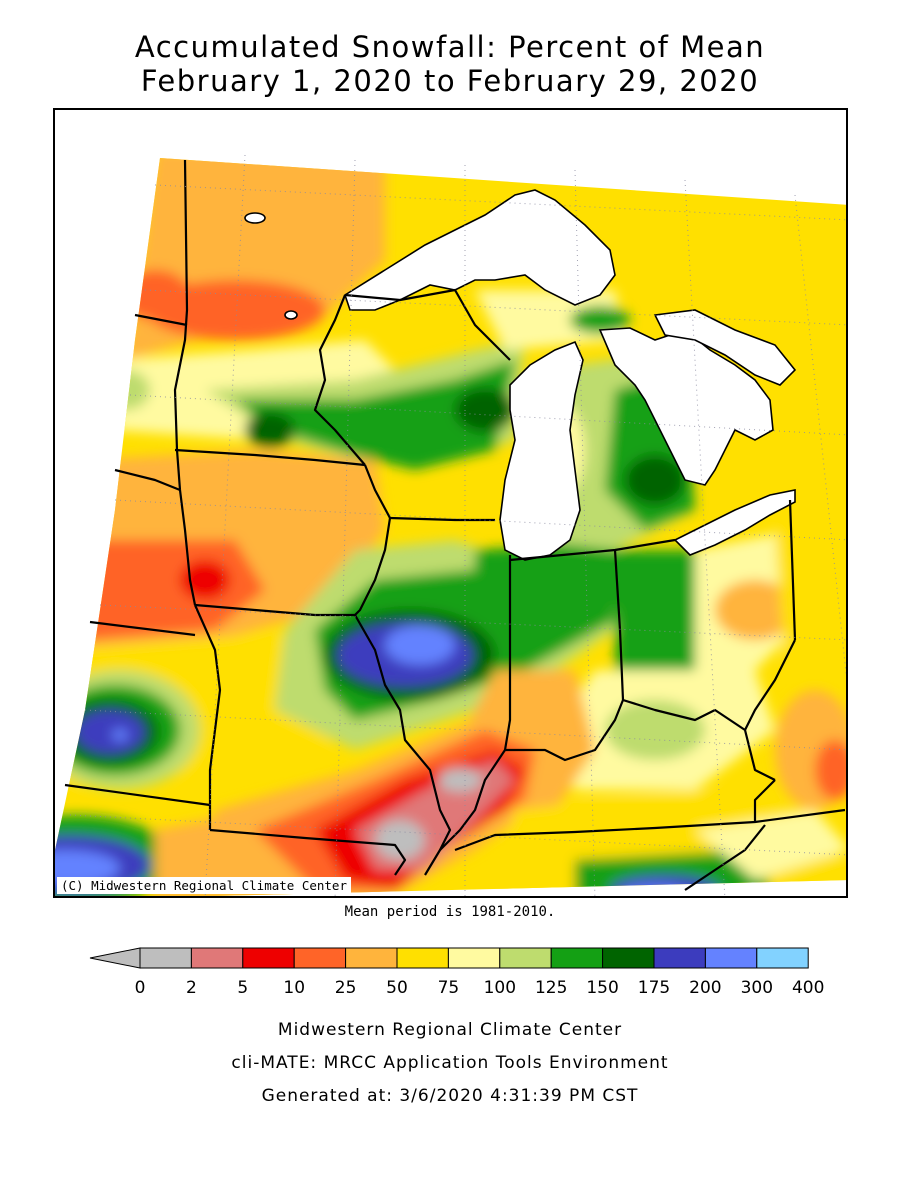  Describe the element at coordinates (450, 1096) in the screenshot. I see `footer-generated-time: Generated at: 3/6/2020 4:31:39 PM CST` at that location.